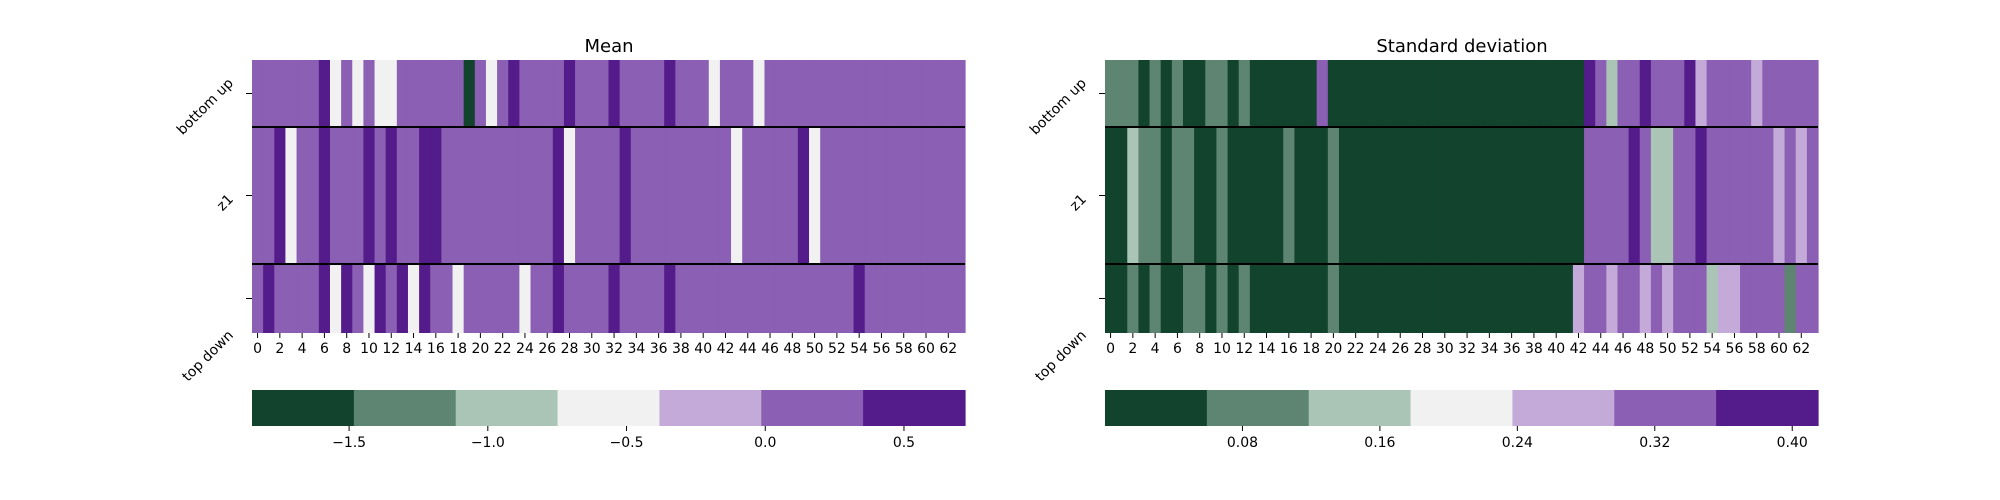 This screenshot has height=500, width=2000. Describe the element at coordinates (405, 408) in the screenshot. I see `mean-colorbar-segment` at that location.